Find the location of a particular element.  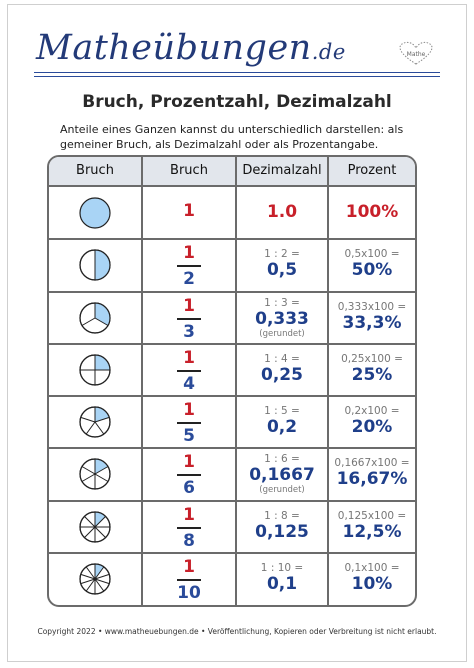

decimal-cell: 1 : 8 = 0,125 is located at coordinates (282, 526).